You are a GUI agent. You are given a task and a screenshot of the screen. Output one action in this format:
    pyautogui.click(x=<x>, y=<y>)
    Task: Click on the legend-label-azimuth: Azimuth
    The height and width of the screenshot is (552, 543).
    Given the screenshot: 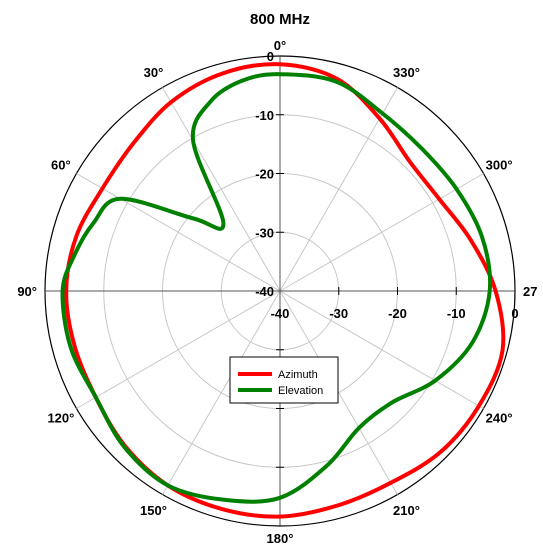 What is the action you would take?
    pyautogui.click(x=298, y=375)
    